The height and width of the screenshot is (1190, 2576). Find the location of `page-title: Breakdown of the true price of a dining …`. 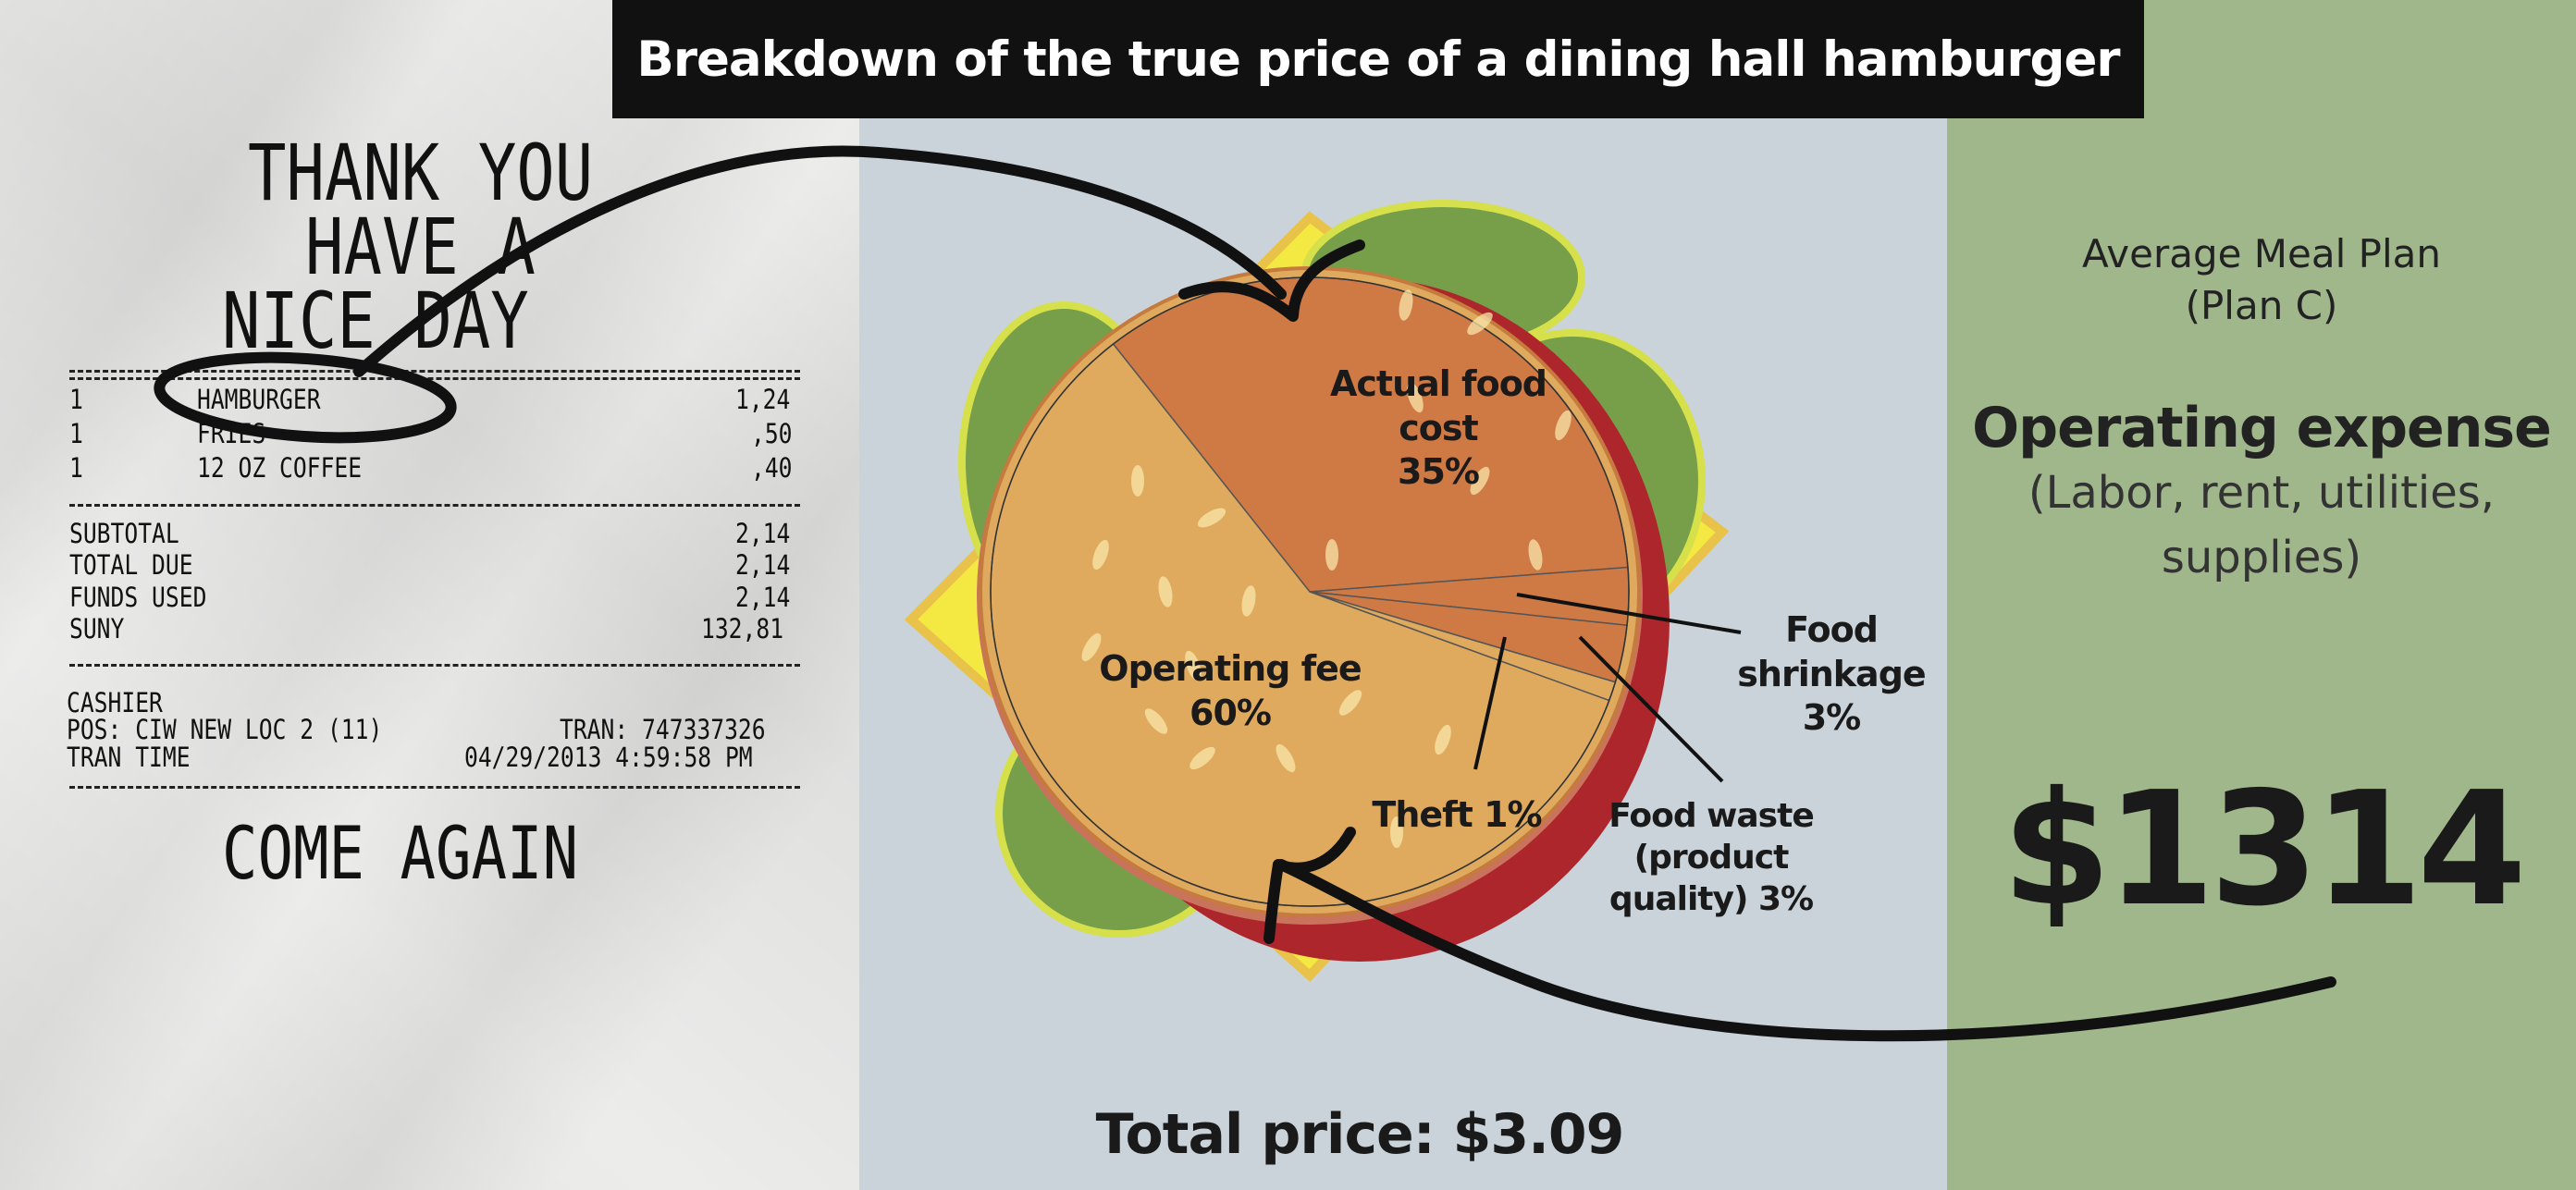

page-title: Breakdown of the true price of a dining … is located at coordinates (1378, 59).